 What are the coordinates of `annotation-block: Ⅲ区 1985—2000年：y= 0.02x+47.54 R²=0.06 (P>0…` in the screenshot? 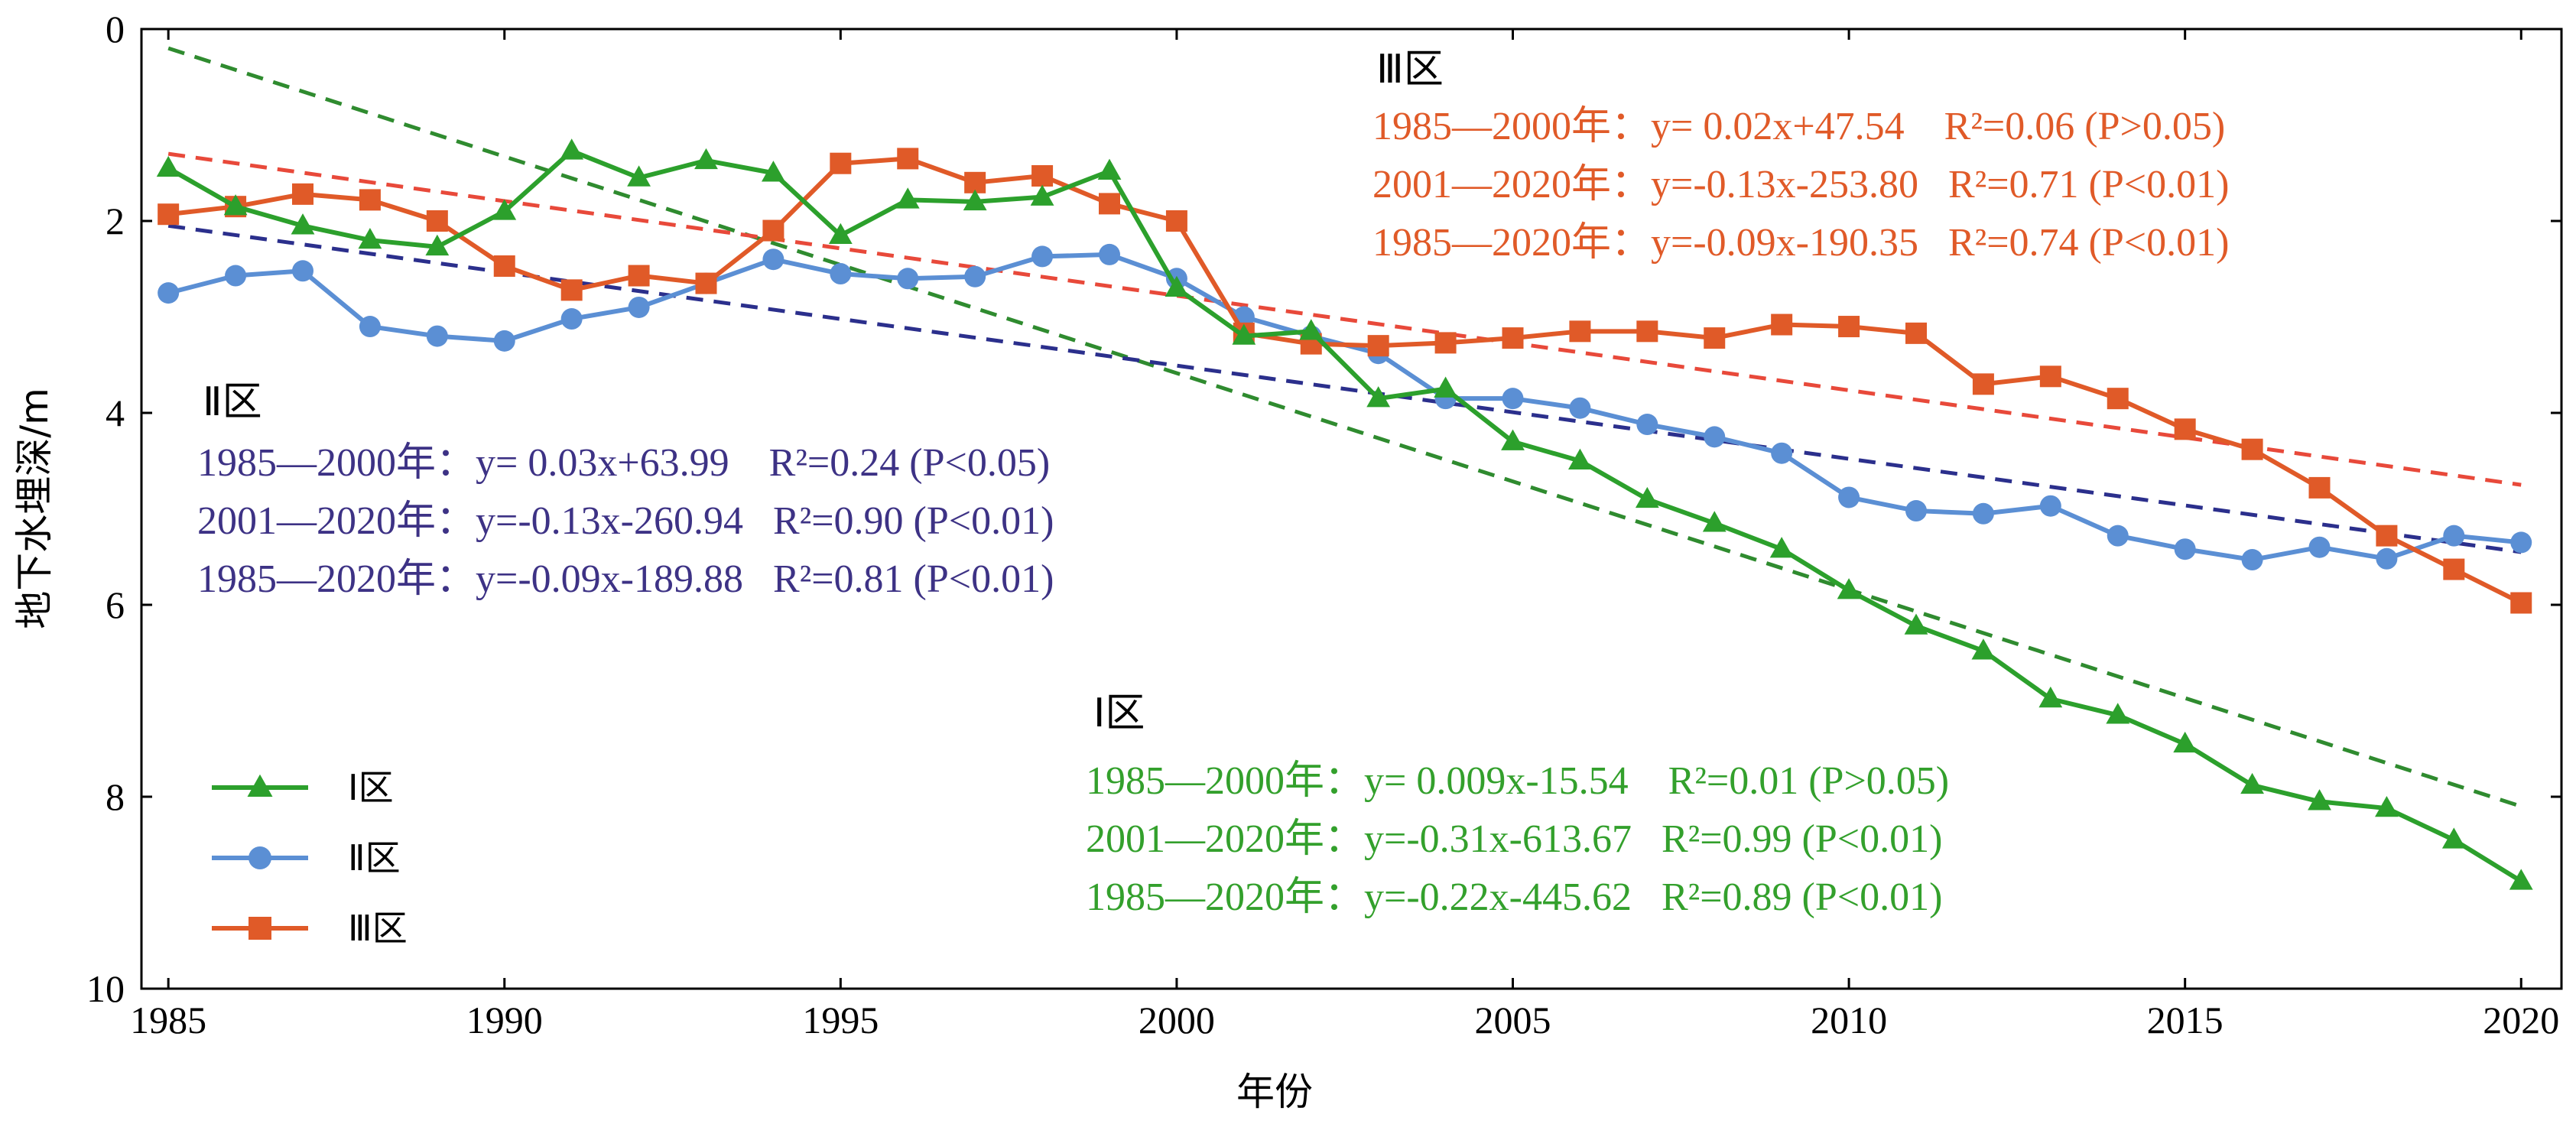 It's located at (1801, 156).